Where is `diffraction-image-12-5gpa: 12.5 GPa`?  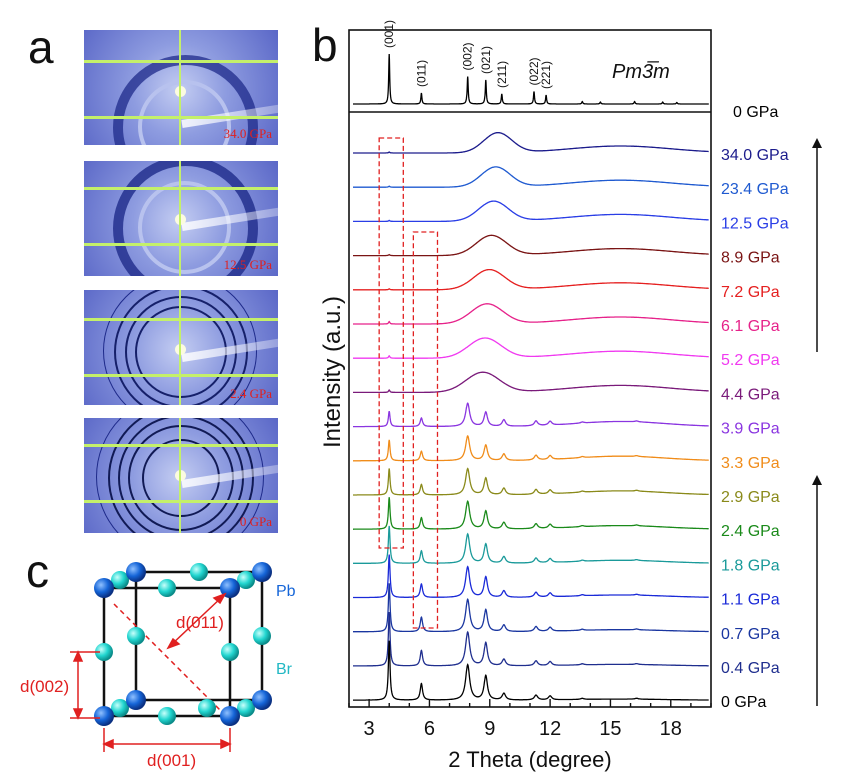
diffraction-image-12-5gpa: 12.5 GPa is located at coordinates (181, 218).